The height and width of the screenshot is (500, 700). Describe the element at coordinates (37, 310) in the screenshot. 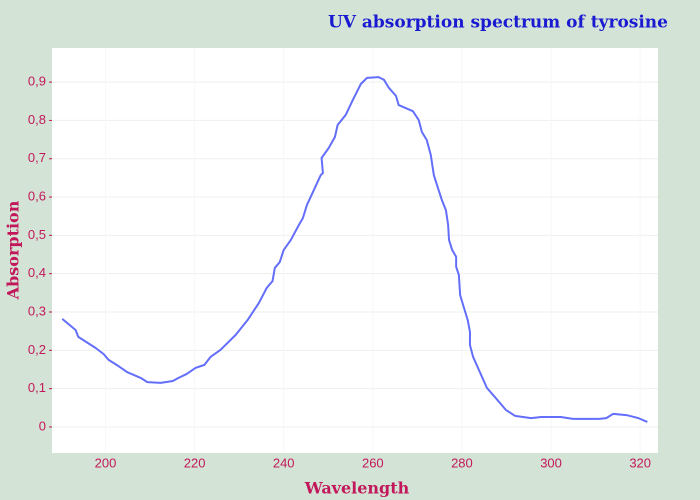

I see `y-tick-label: 0,3` at that location.